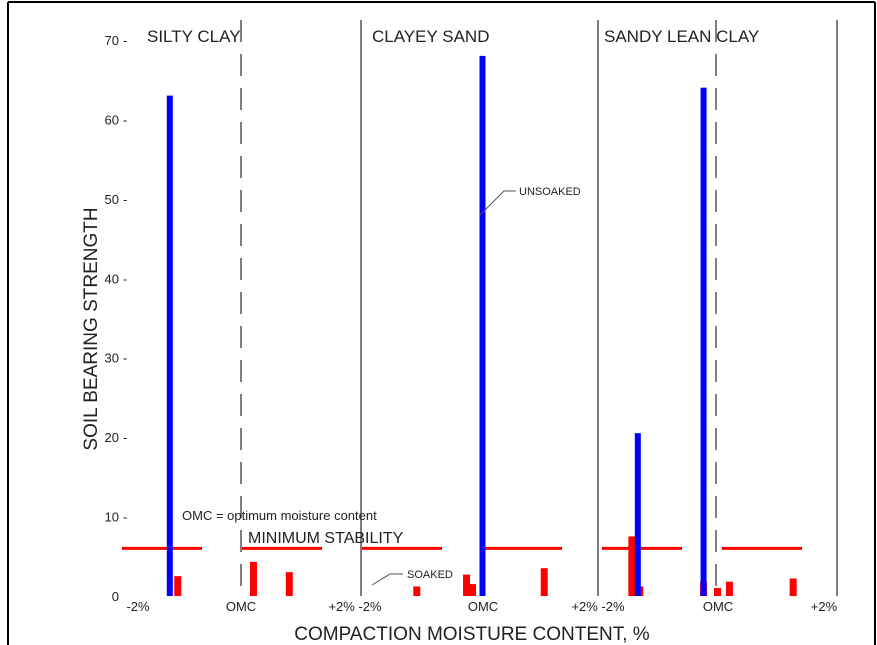  What do you see at coordinates (115, 596) in the screenshot?
I see `y-tick-label-0: 0` at bounding box center [115, 596].